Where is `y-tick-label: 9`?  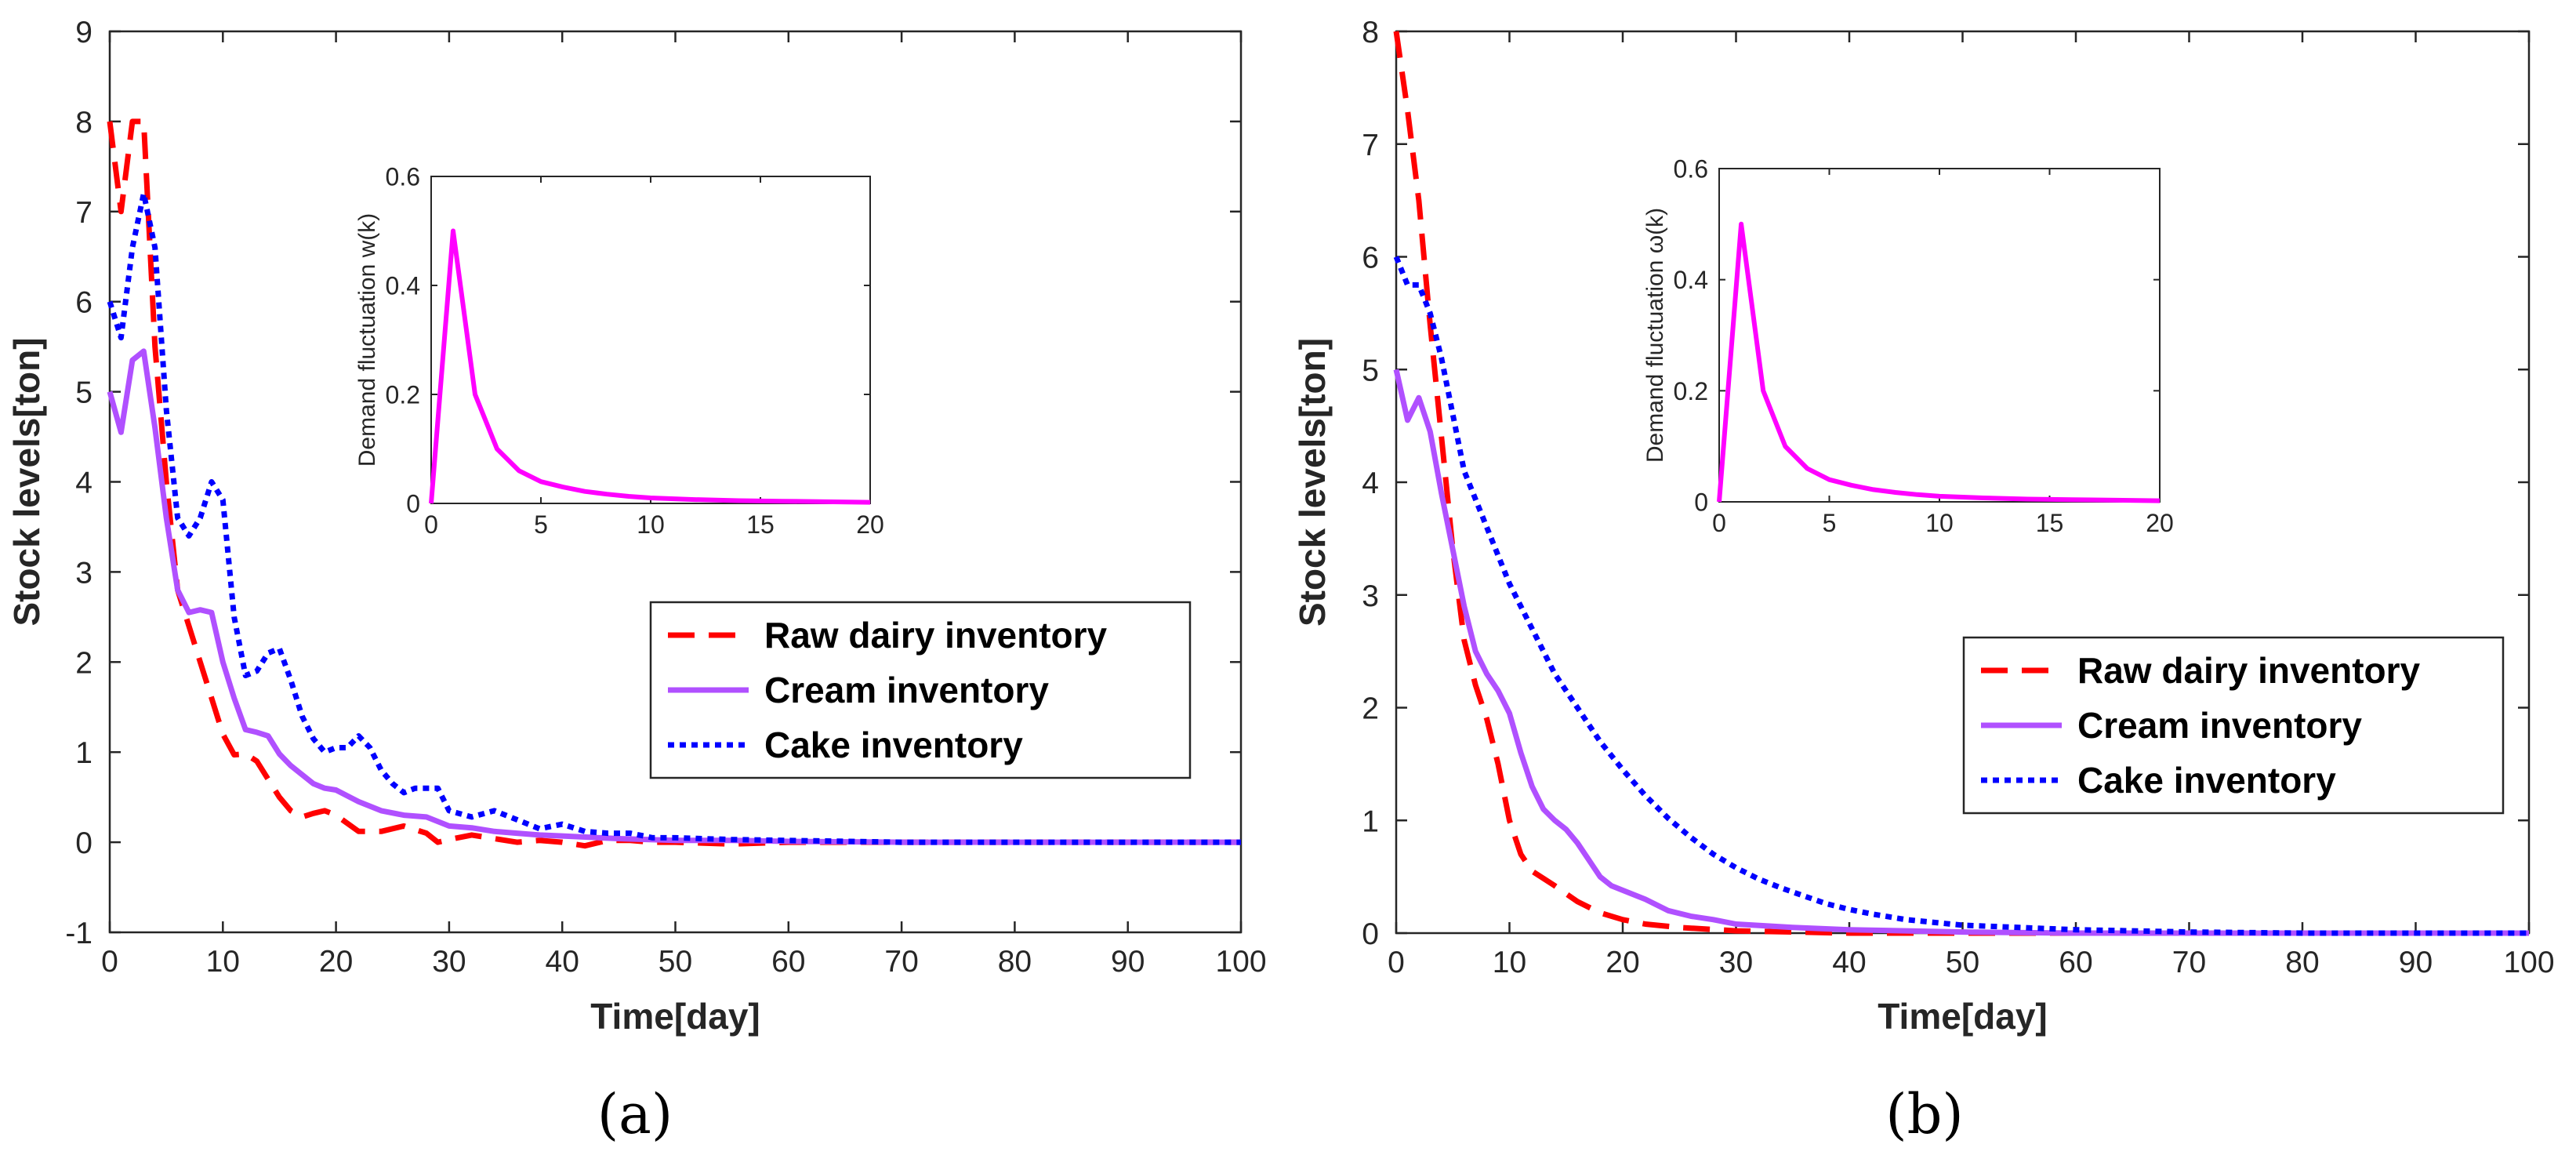 y-tick-label: 9 is located at coordinates (84, 32).